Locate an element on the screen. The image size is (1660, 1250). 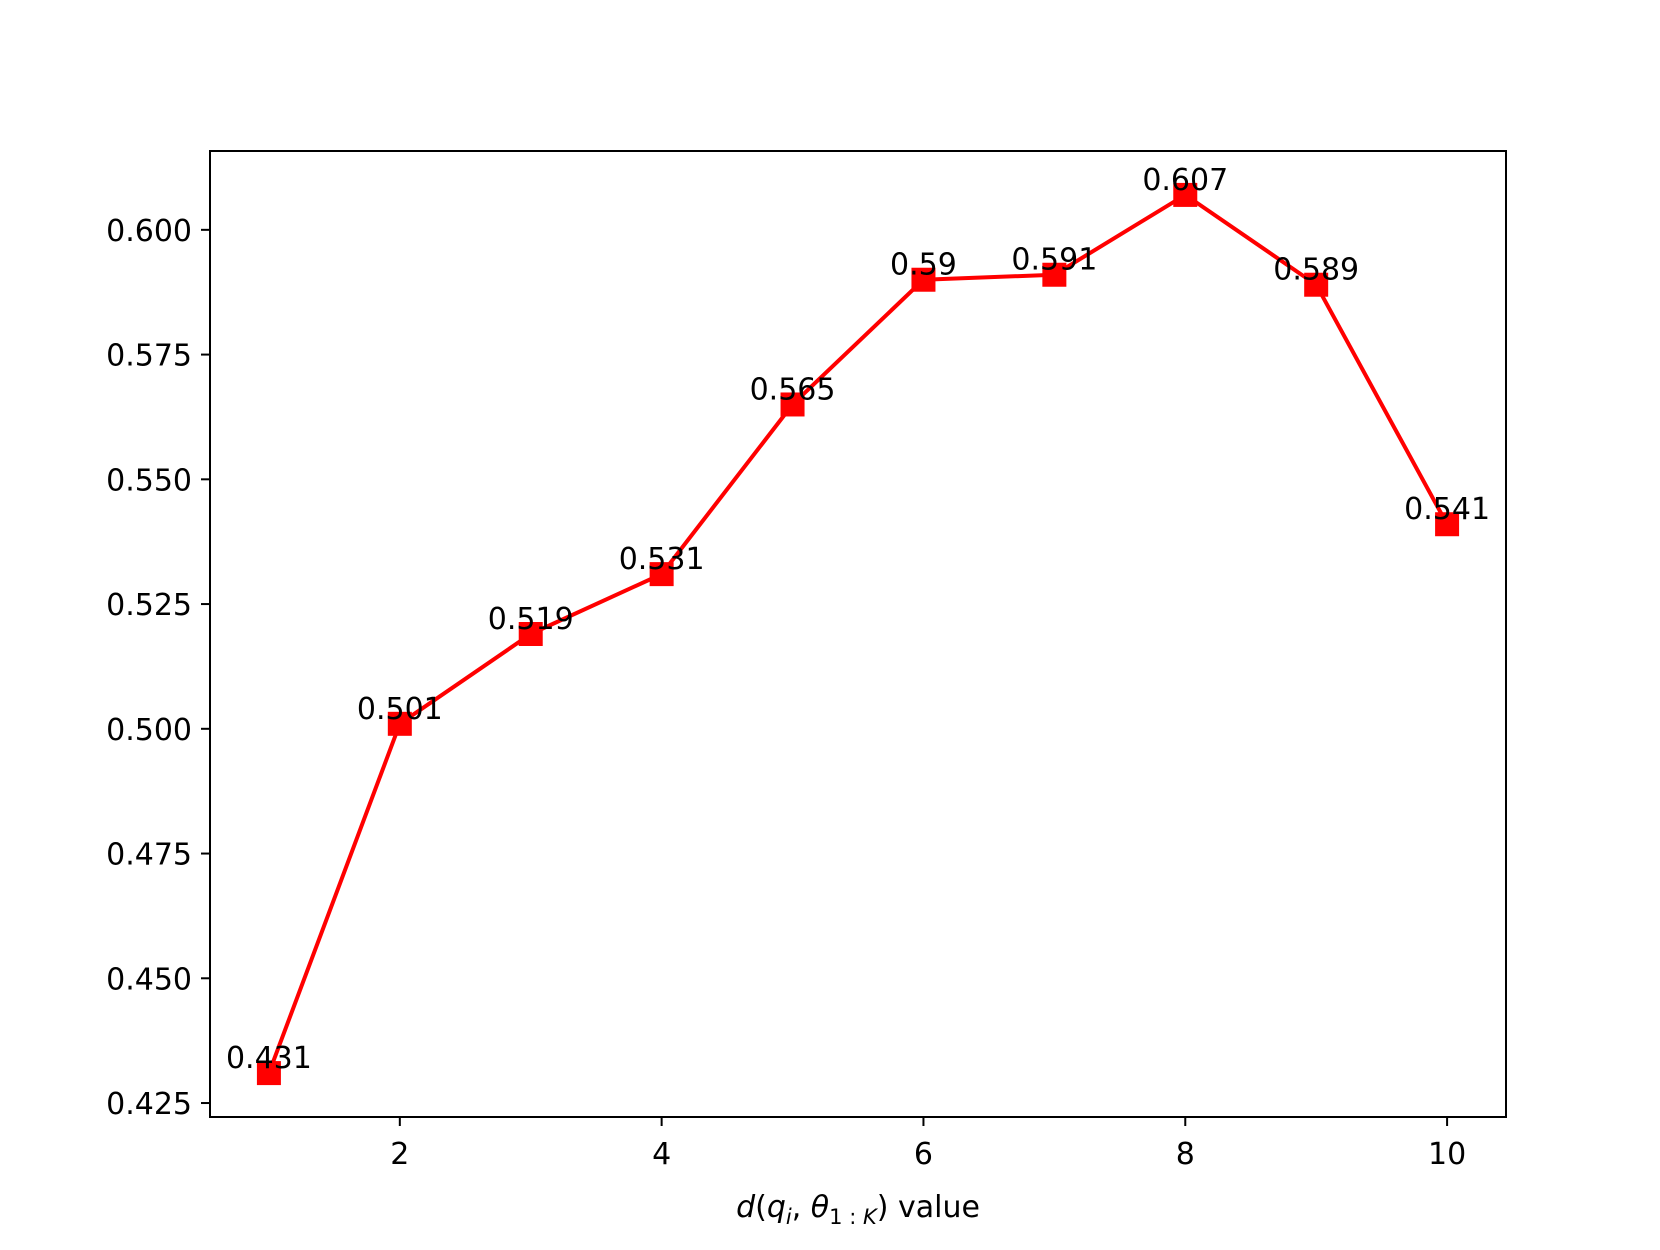
data-label: 0.565 is located at coordinates (793, 389).